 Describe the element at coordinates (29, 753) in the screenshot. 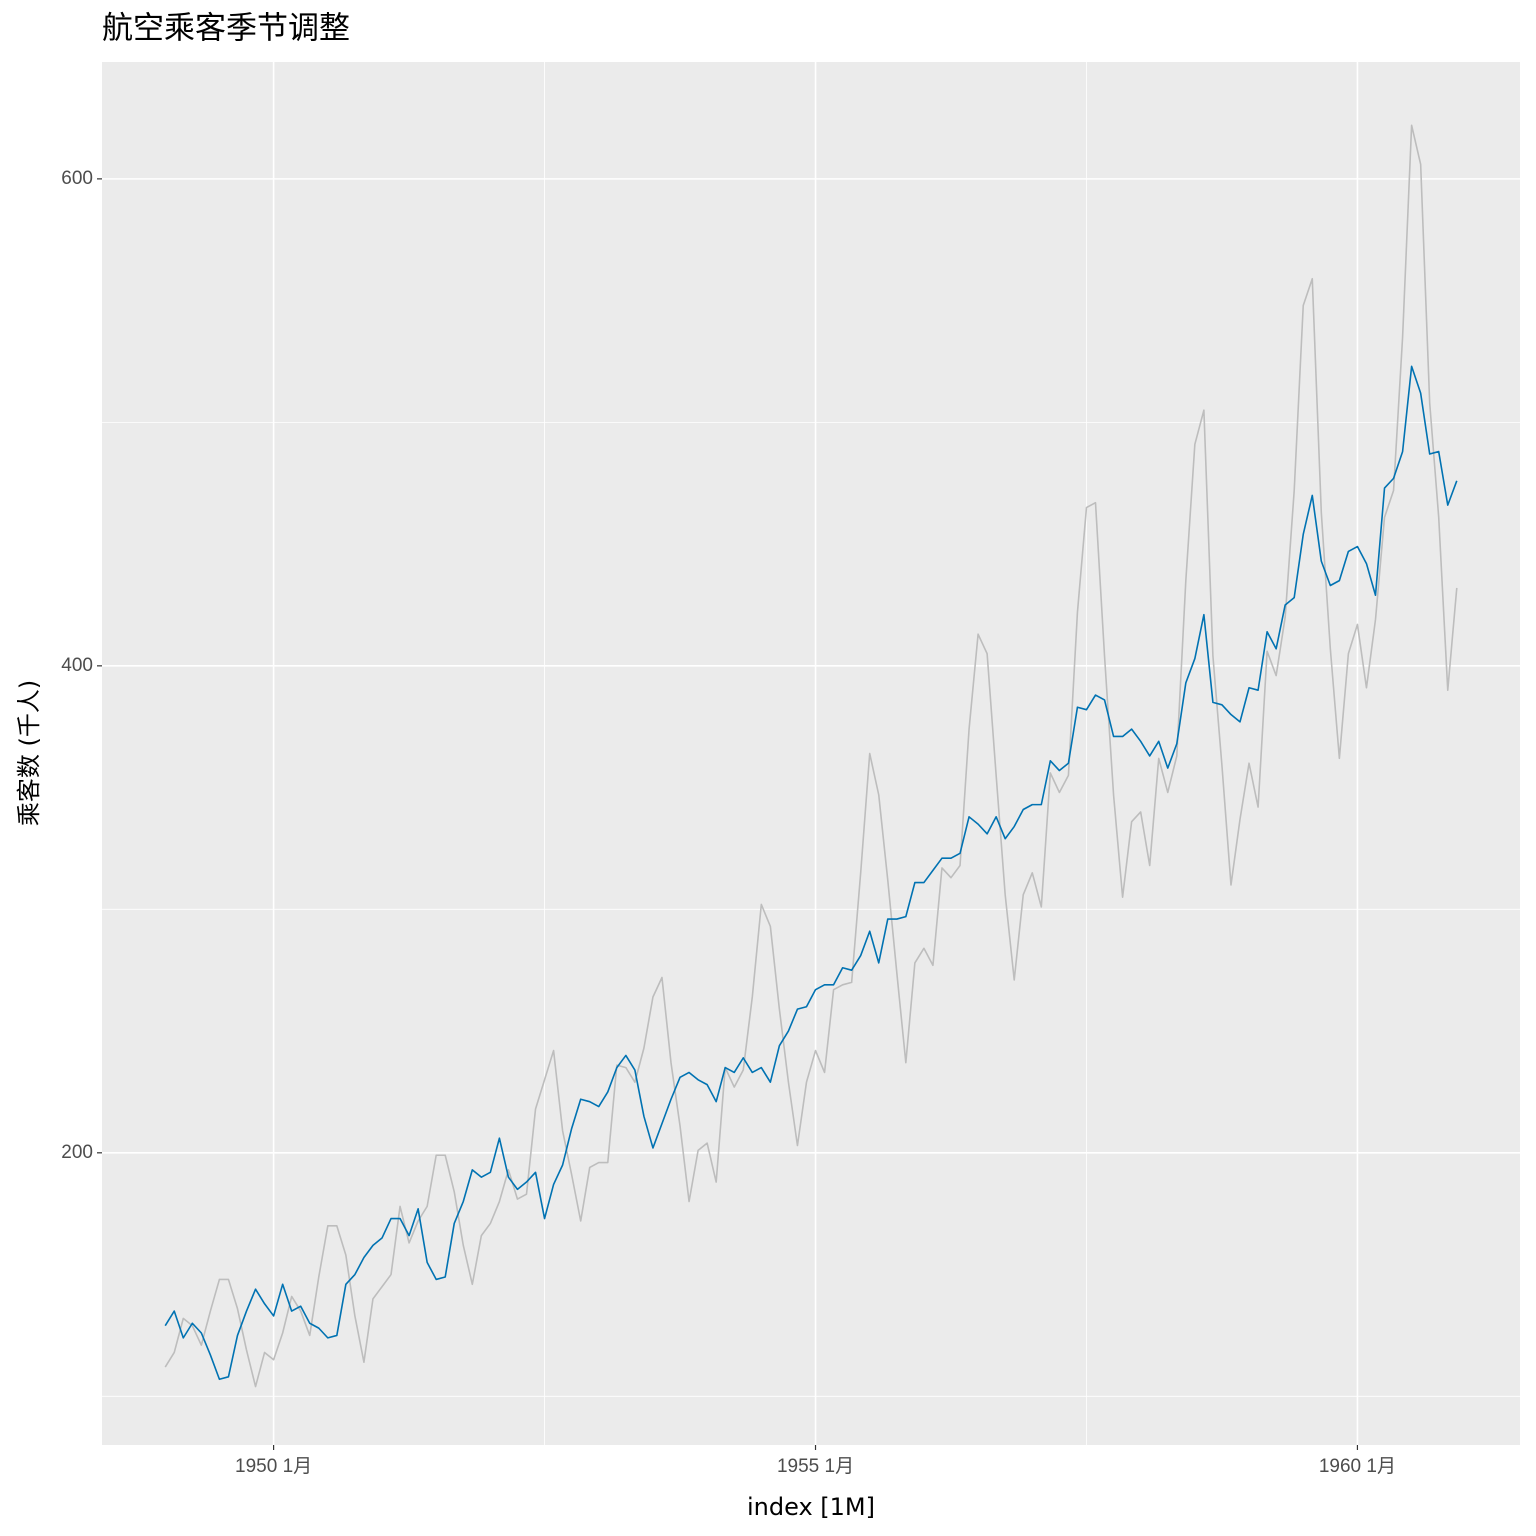

I see `y-axis-label: 乘客数 (千人)` at that location.